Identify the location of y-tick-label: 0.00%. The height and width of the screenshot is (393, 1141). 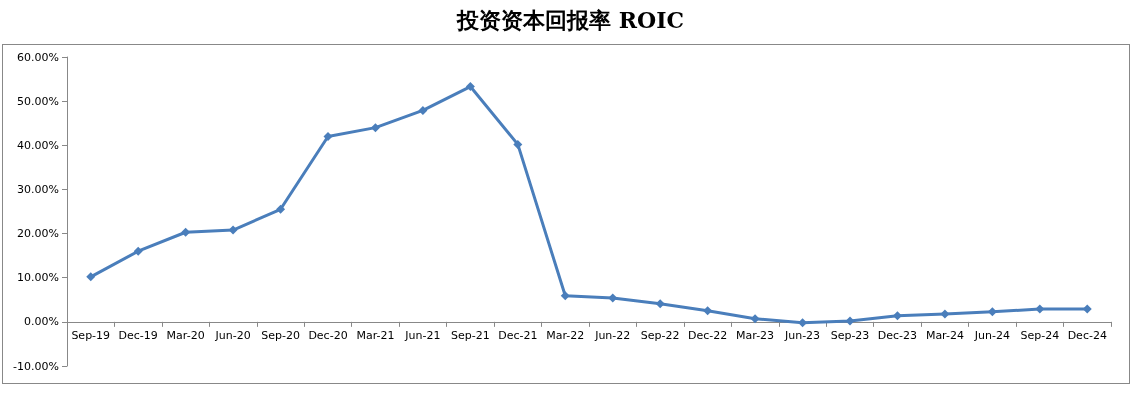
(41, 322).